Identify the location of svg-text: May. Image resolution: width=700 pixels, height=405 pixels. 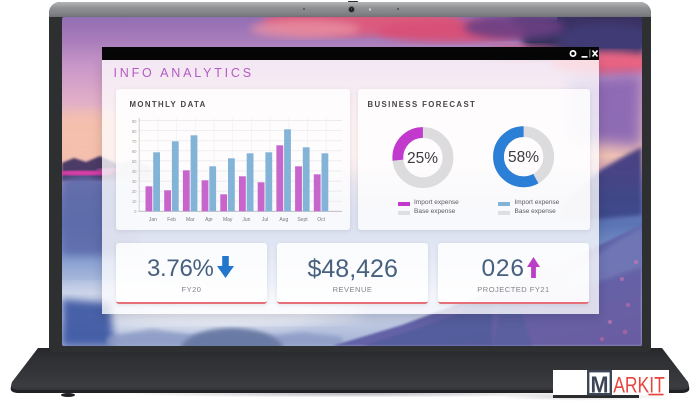
(228, 220).